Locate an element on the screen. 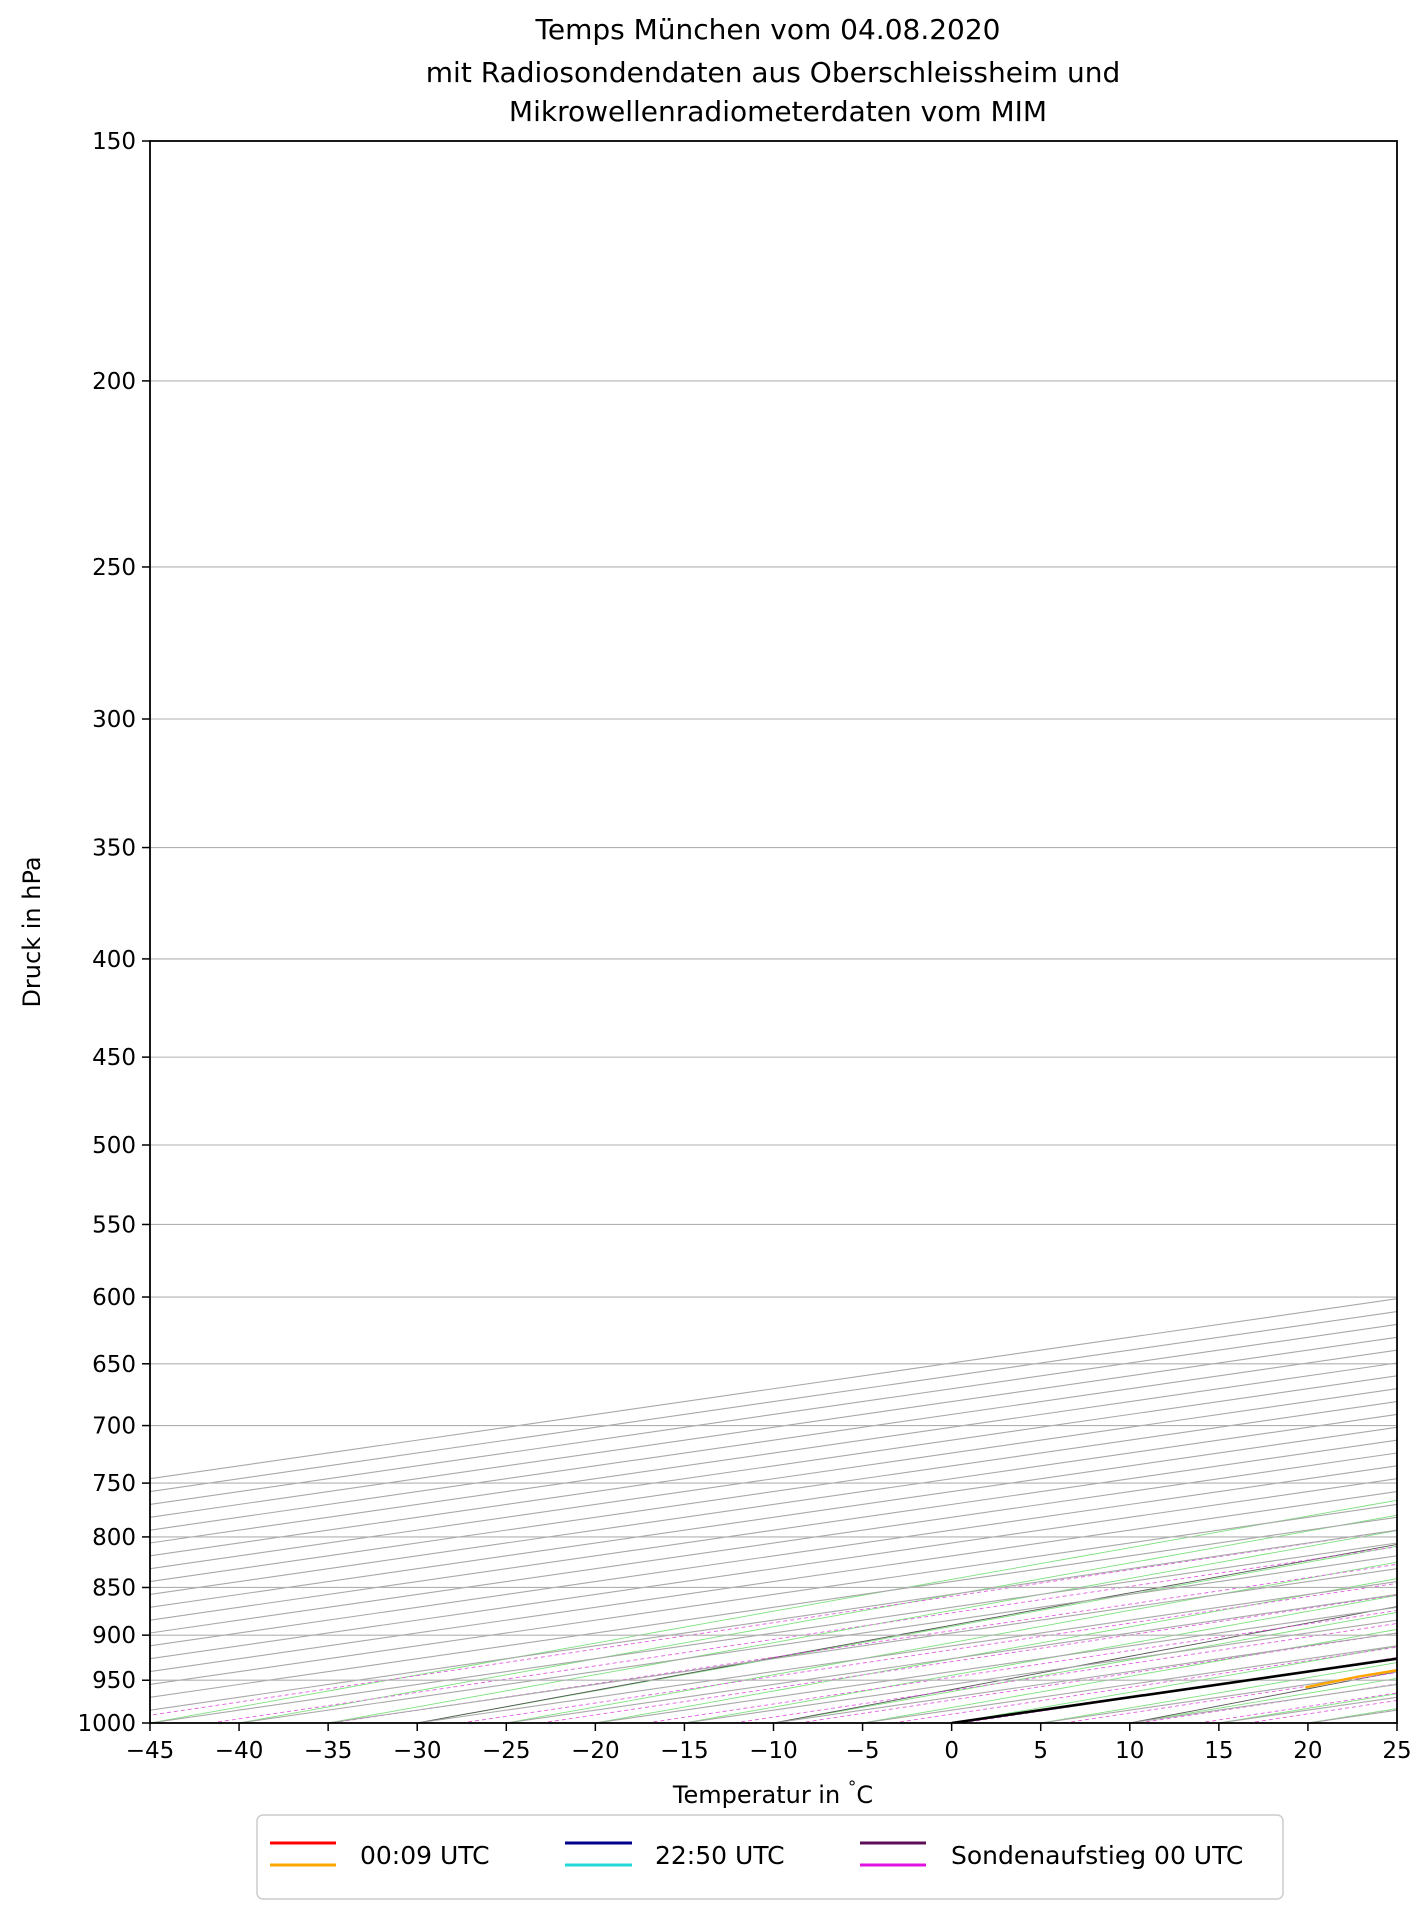 The height and width of the screenshot is (1907, 1427). x-tick-label: 10 is located at coordinates (1129, 1751).